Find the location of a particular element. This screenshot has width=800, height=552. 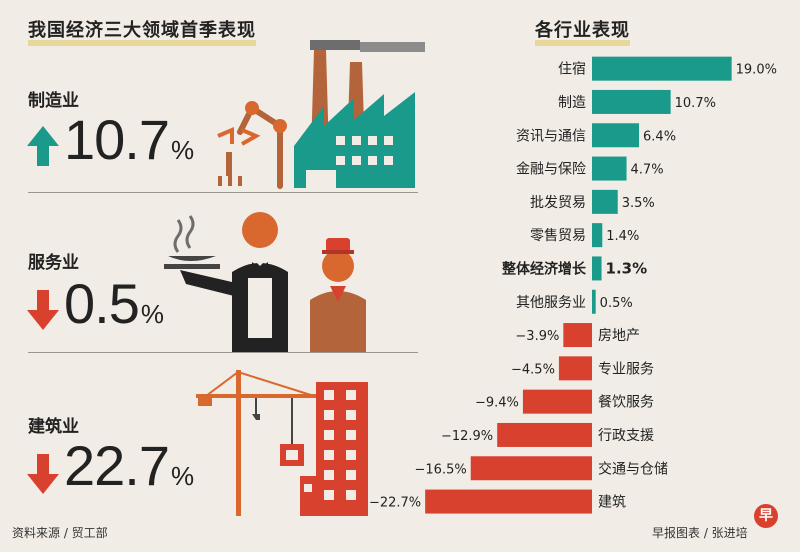

data-label: 4.7% is located at coordinates (647, 170).